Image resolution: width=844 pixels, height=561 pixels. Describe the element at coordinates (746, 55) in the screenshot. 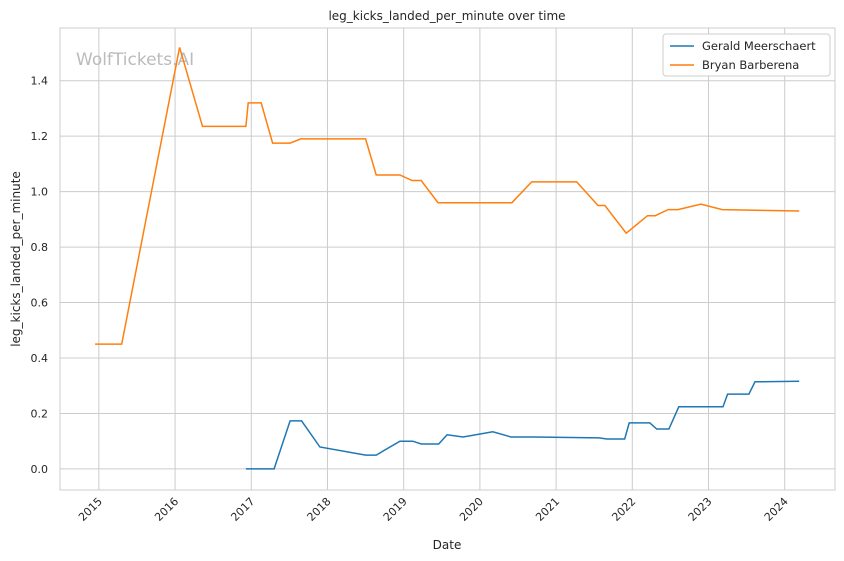

I see `legend: Gerald Meerschaert Bryan Barberena` at that location.